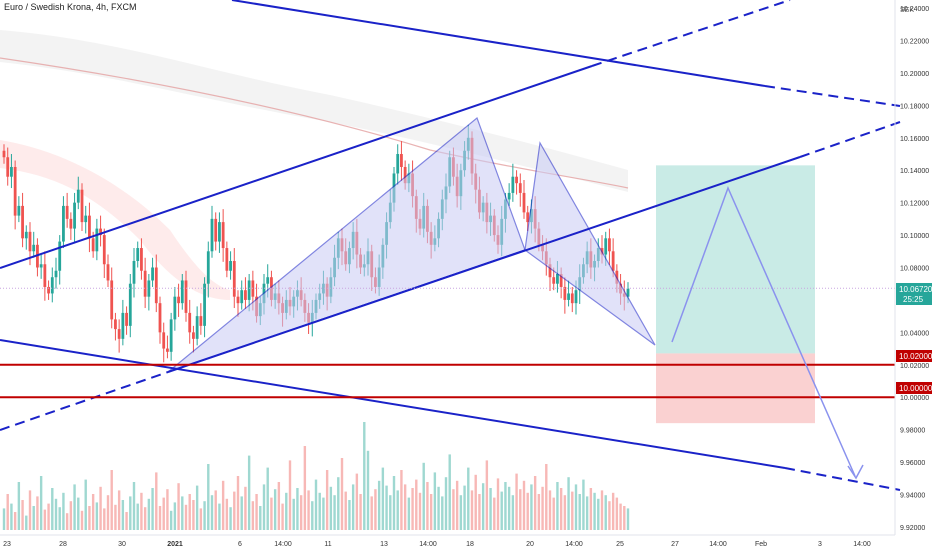 The image size is (932, 550). I want to click on price-tick-label: 10.02000, so click(914, 366).